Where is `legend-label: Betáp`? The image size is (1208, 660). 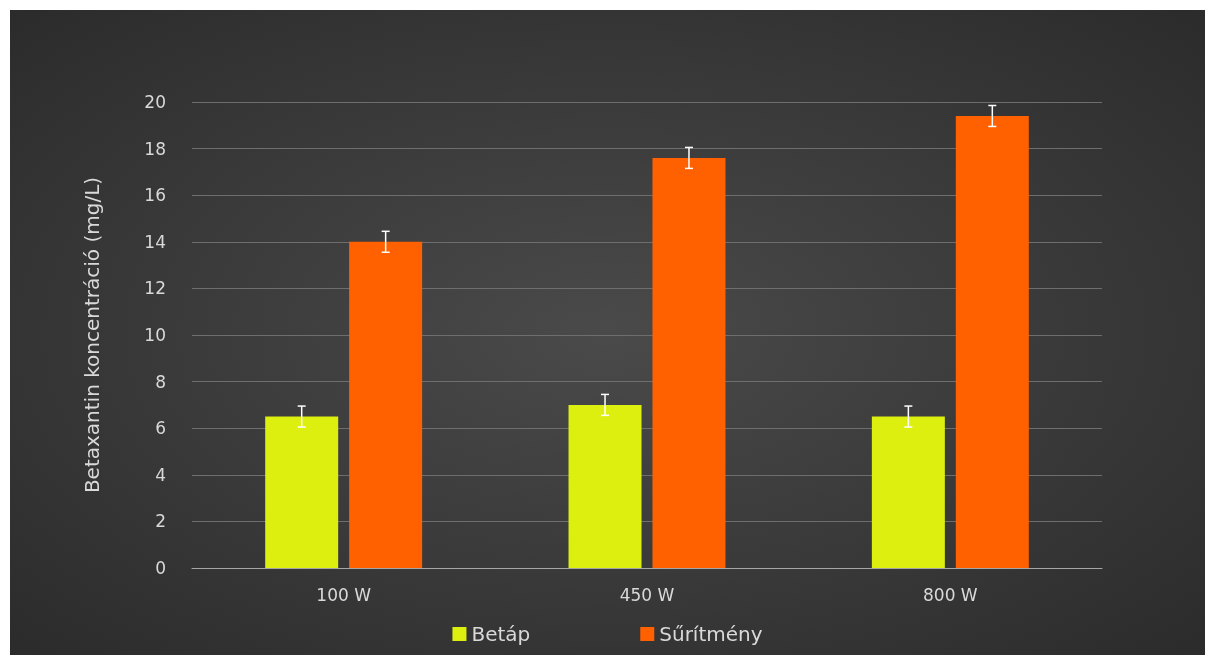 legend-label: Betáp is located at coordinates (501, 634).